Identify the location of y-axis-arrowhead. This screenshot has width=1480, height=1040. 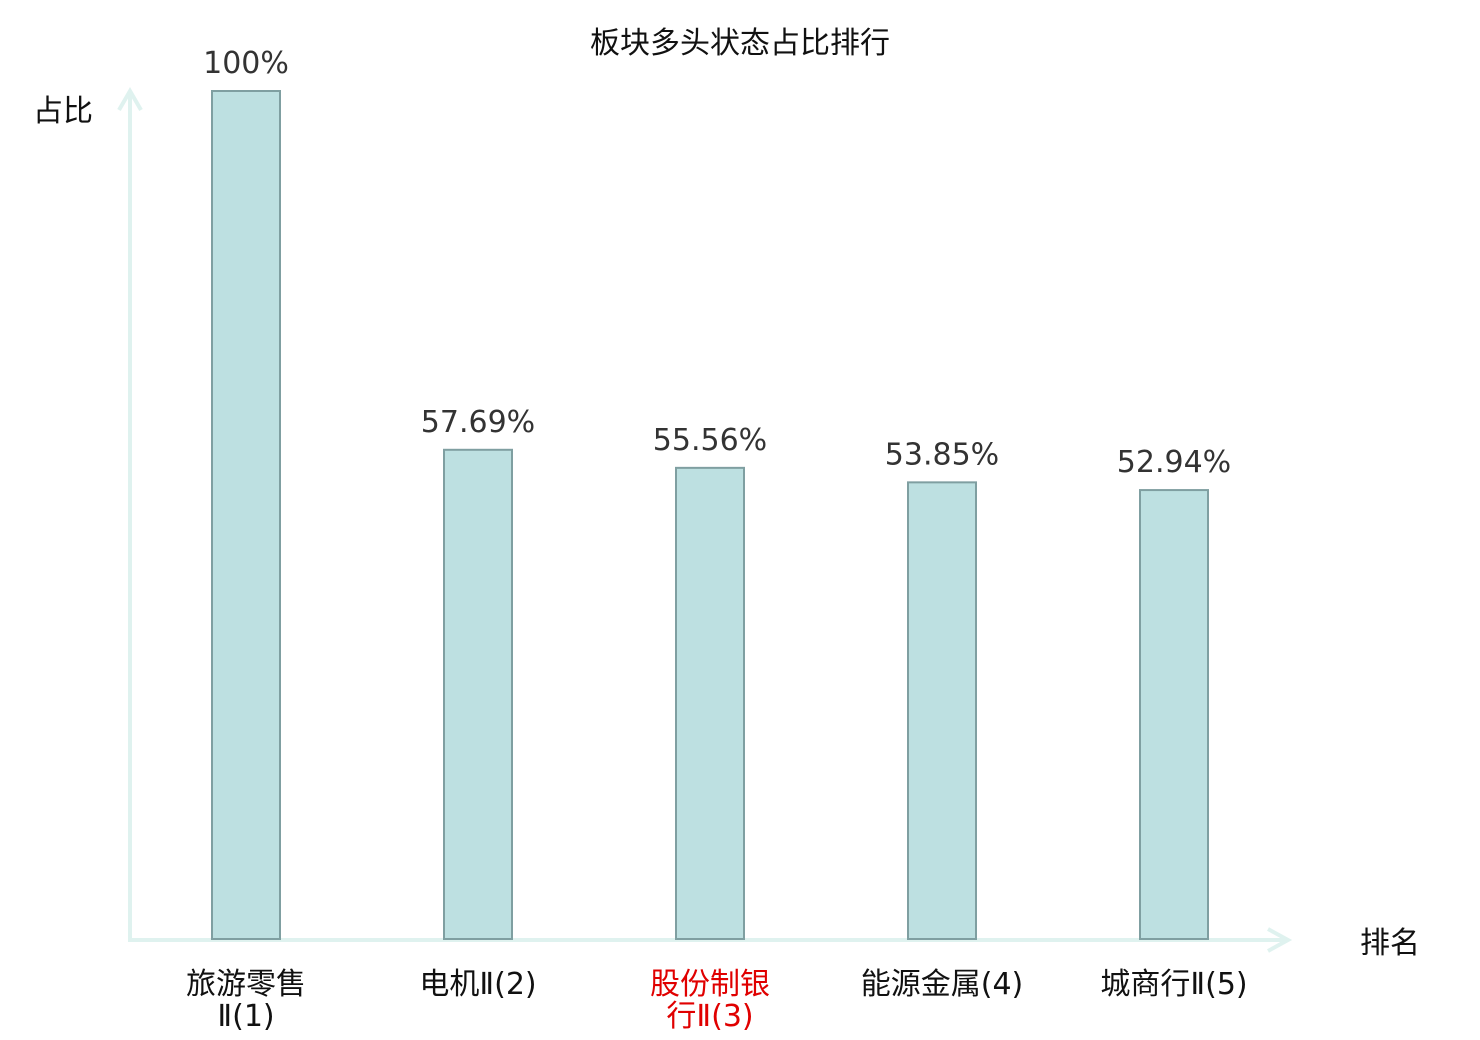
(130, 99).